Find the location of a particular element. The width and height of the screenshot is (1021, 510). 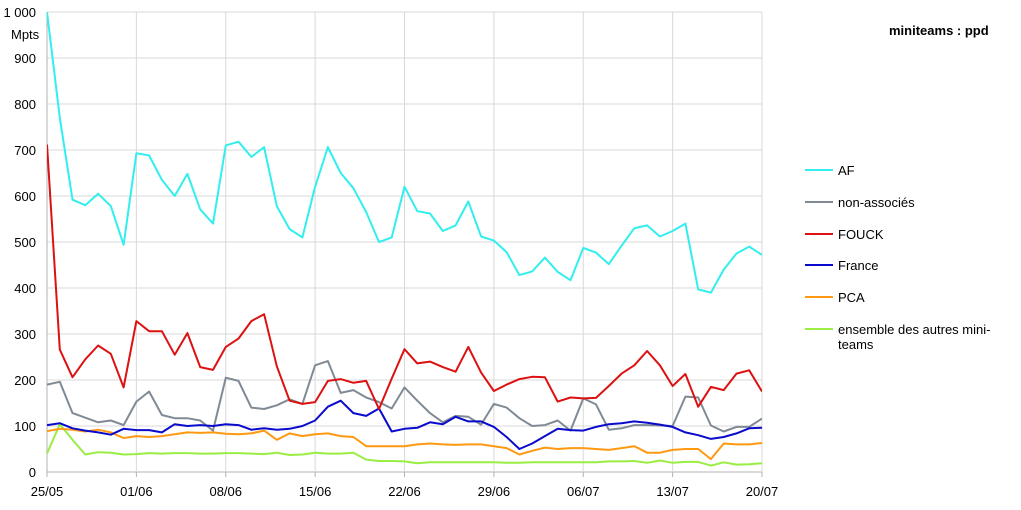

x-tick-label: 06/07 is located at coordinates (583, 491).